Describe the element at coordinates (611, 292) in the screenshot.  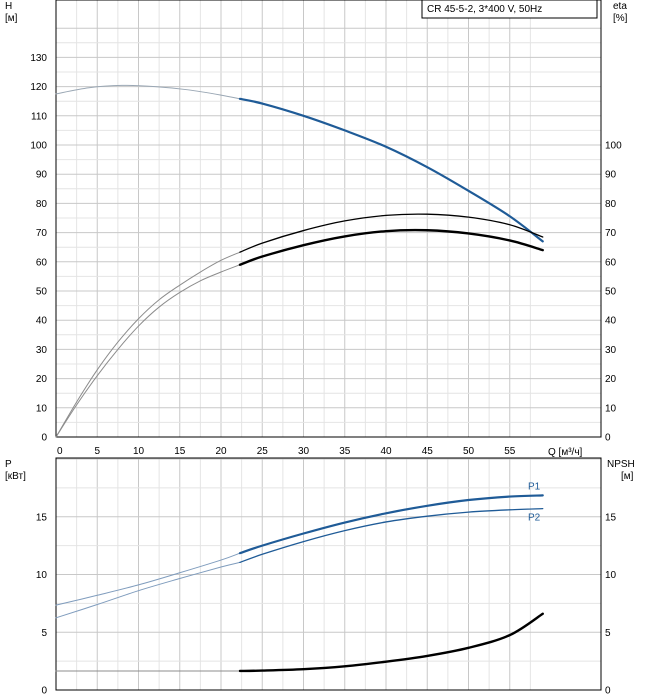
I see `y-tick-label-eta: 50` at that location.